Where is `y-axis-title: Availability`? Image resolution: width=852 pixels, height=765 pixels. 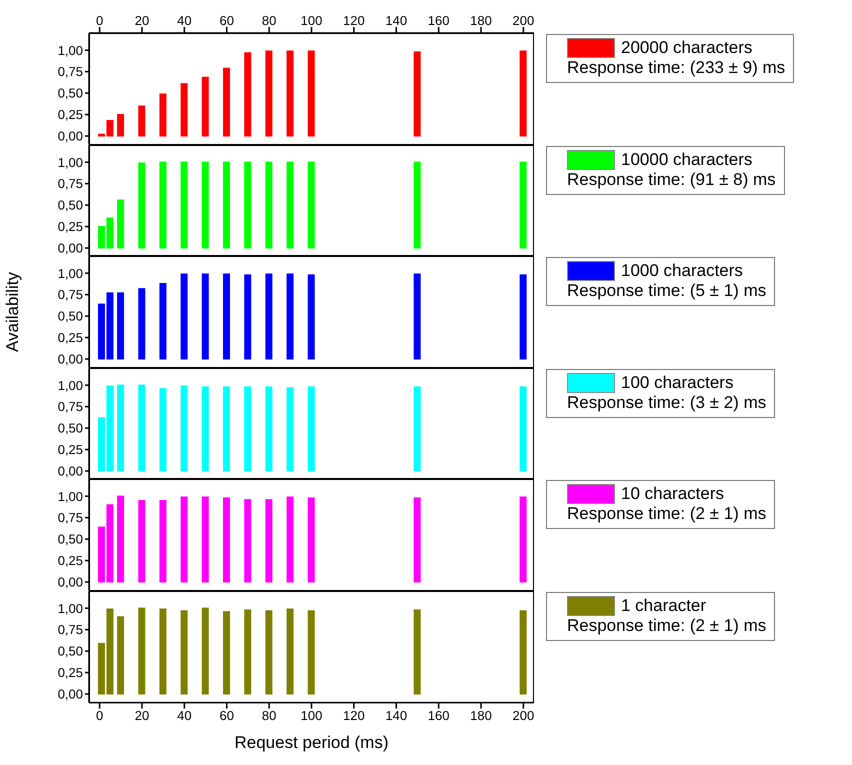 y-axis-title: Availability is located at coordinates (13, 312).